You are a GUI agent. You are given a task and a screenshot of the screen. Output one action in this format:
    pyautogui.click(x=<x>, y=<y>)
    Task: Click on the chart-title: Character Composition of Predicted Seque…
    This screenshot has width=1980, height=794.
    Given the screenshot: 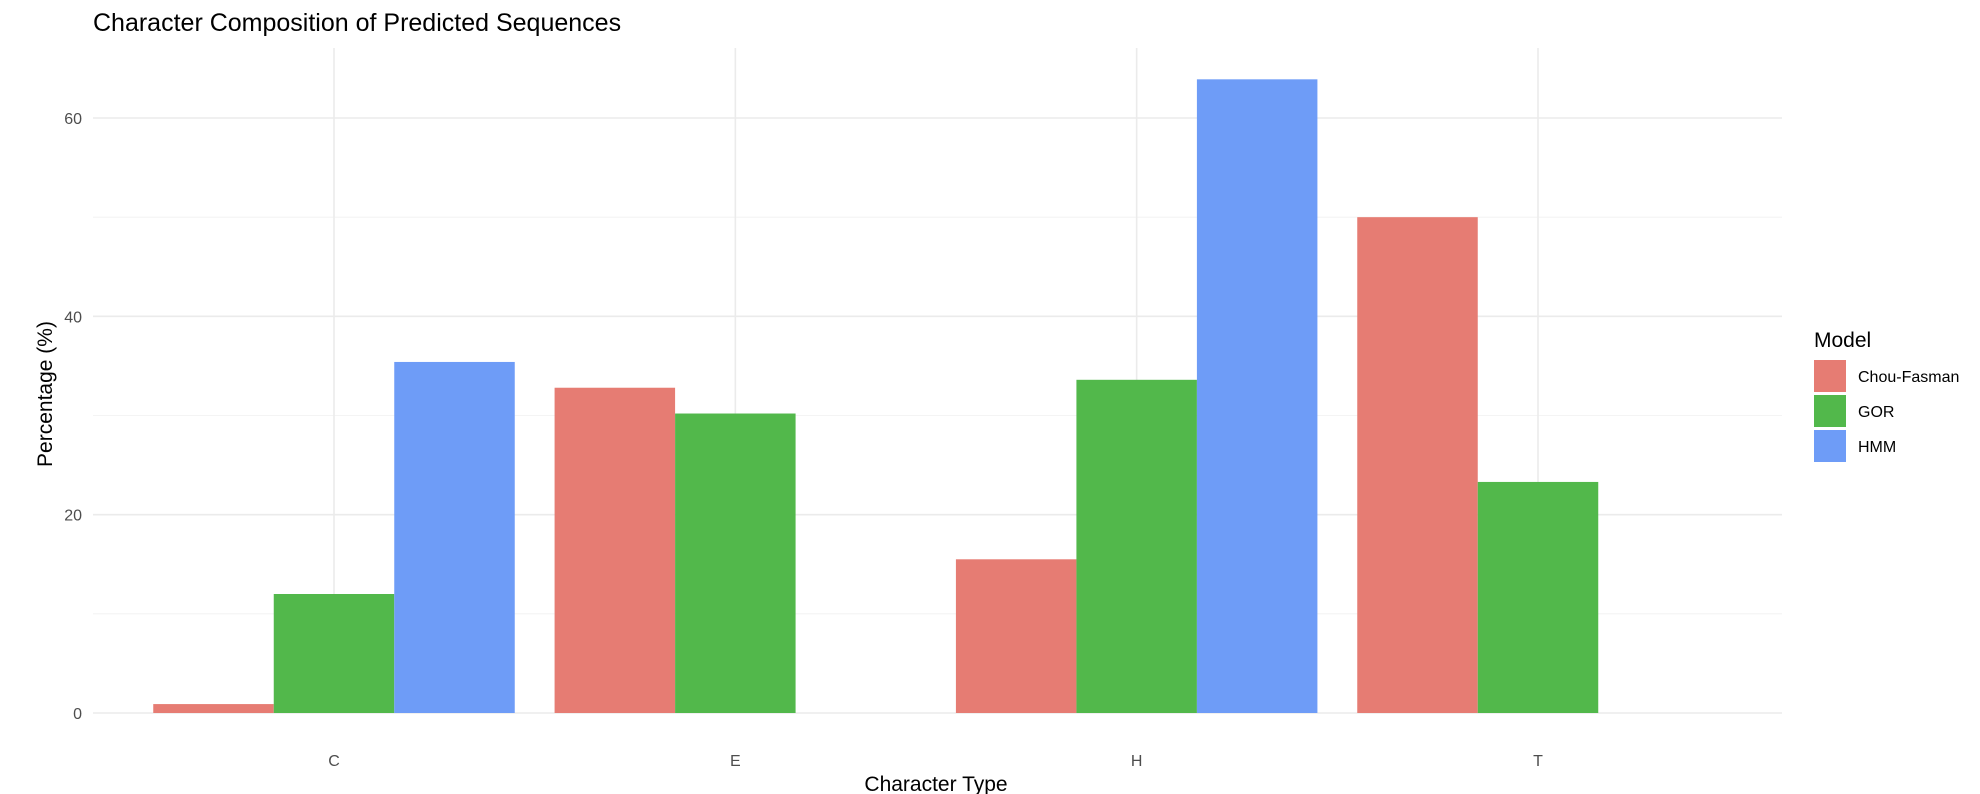 What is the action you would take?
    pyautogui.click(x=357, y=23)
    